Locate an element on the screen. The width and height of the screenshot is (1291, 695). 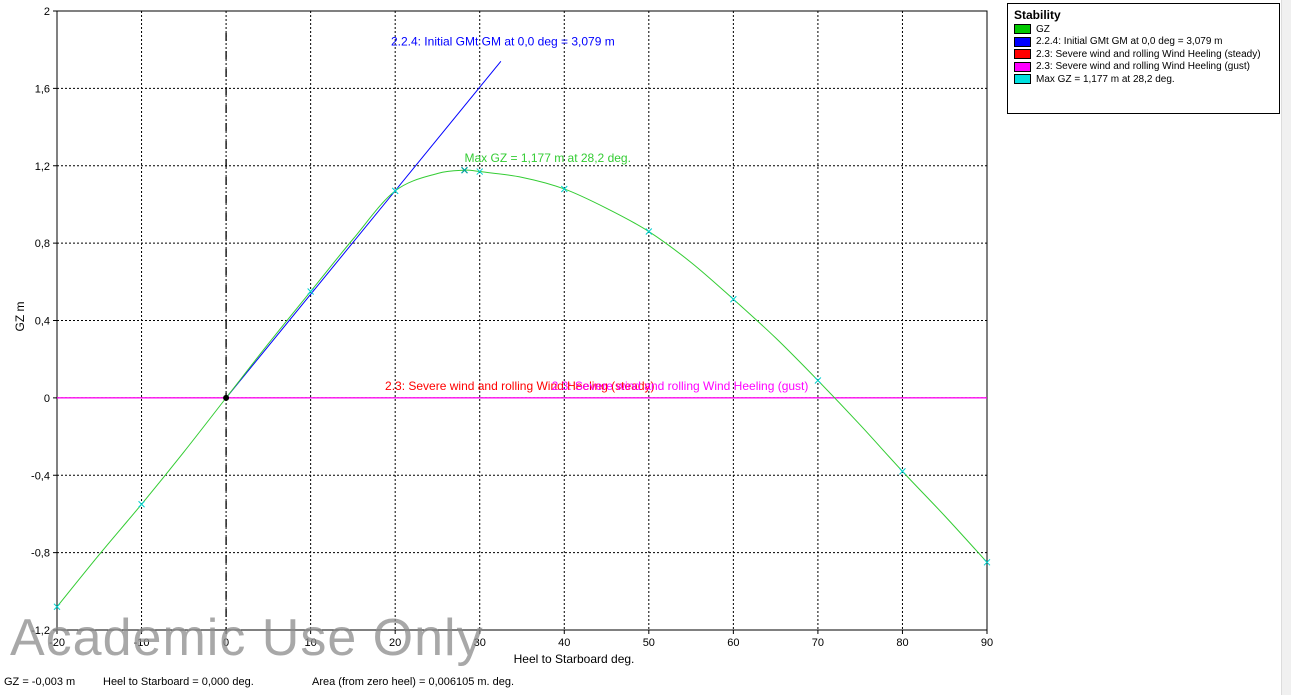
legend-item-max-gz: Max GZ = 1,177 m at 28,2 deg. is located at coordinates (1143, 79).